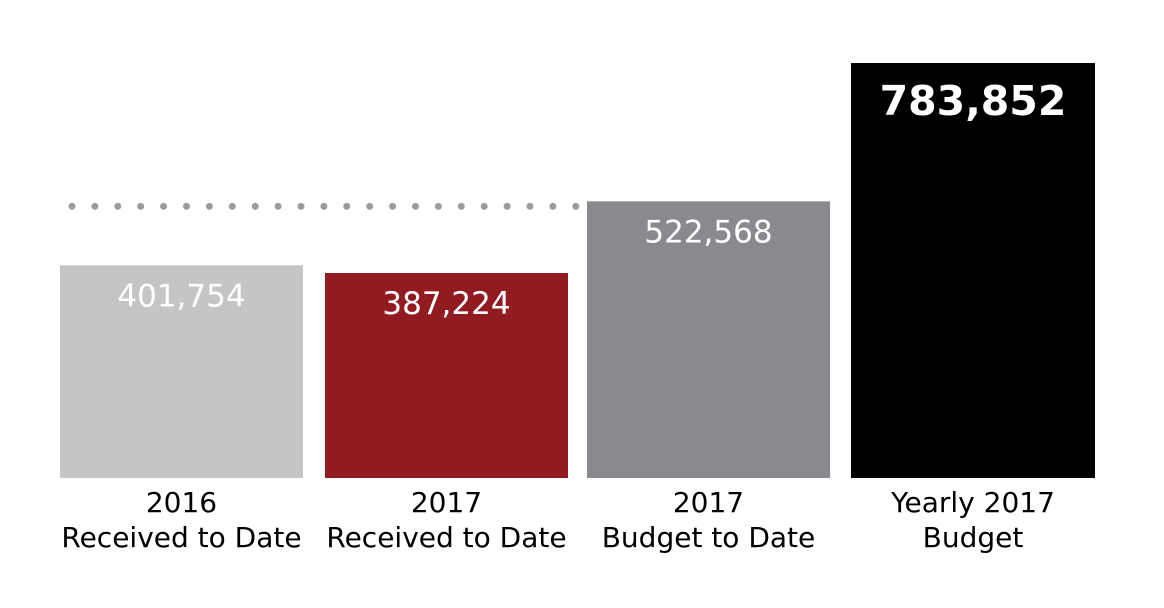 The width and height of the screenshot is (1164, 608). Describe the element at coordinates (446, 304) in the screenshot. I see `bar-2-value-label: 387,224` at that location.